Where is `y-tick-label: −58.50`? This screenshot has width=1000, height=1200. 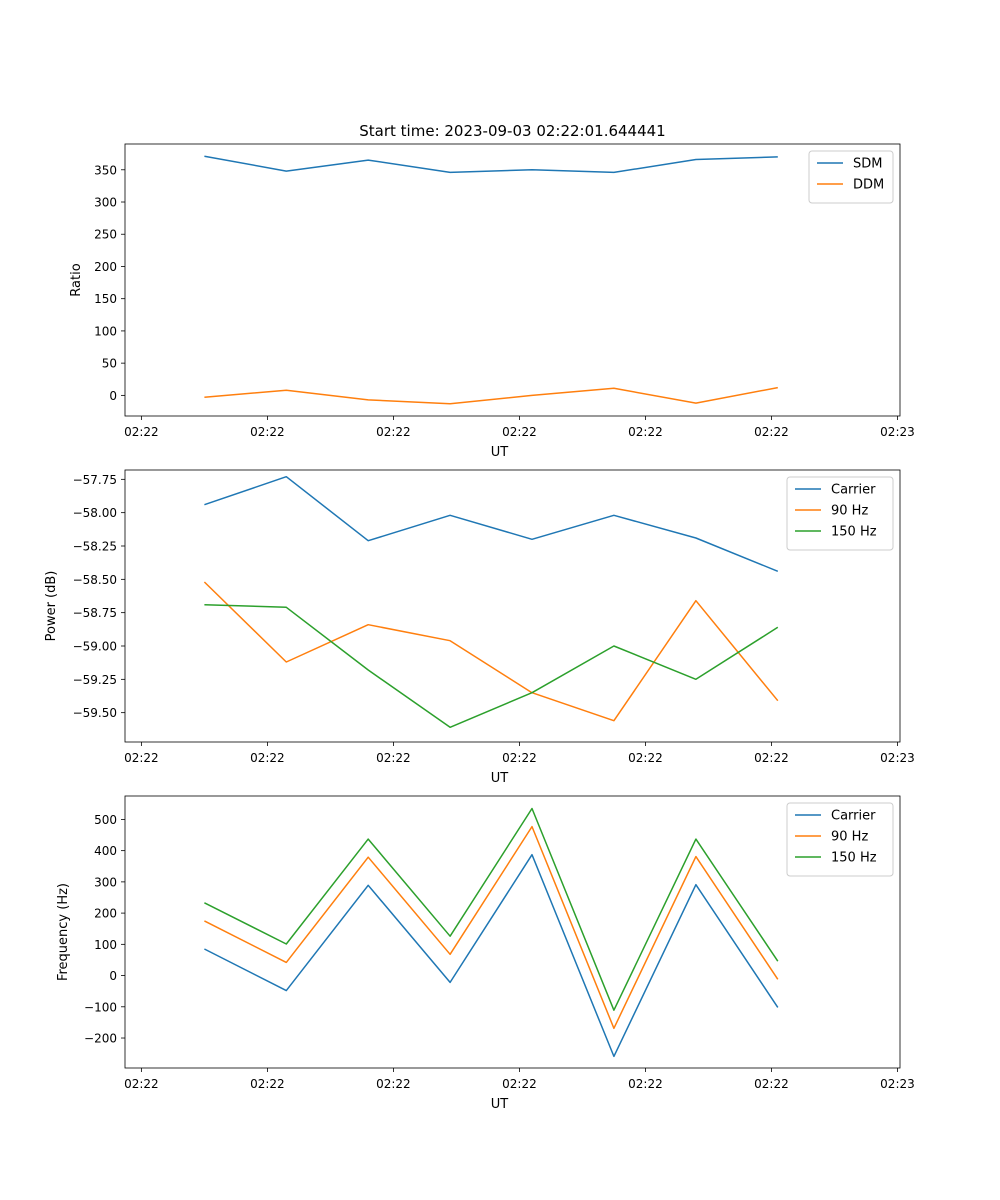 y-tick-label: −58.50 is located at coordinates (95, 580).